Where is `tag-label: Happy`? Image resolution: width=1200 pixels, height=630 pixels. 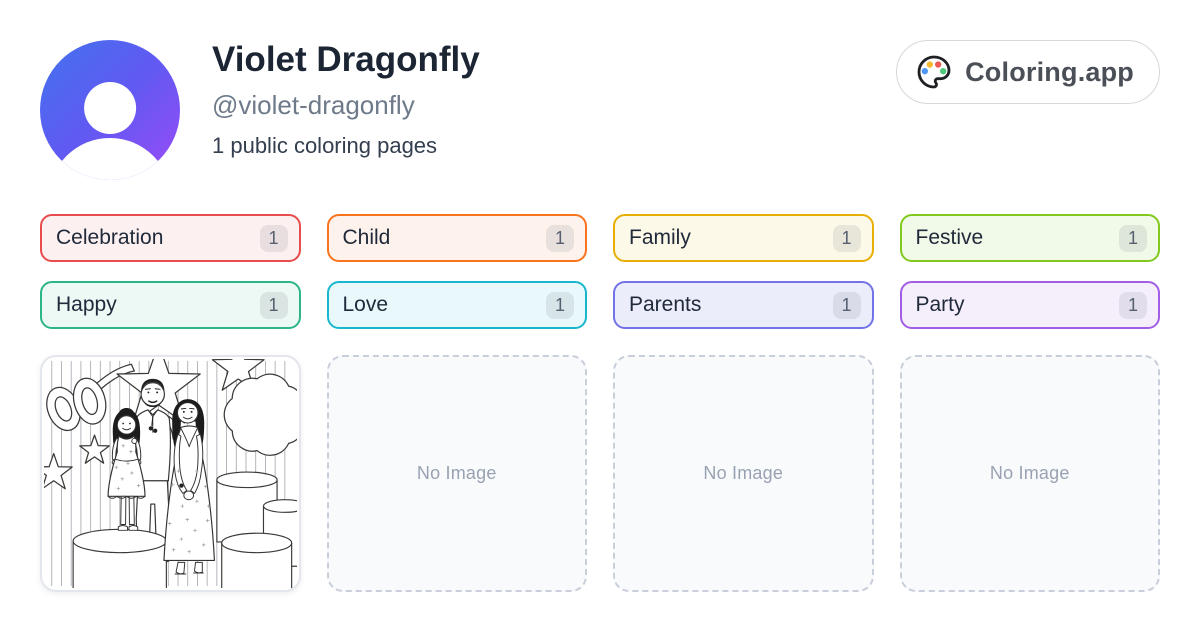 tag-label: Happy is located at coordinates (86, 304).